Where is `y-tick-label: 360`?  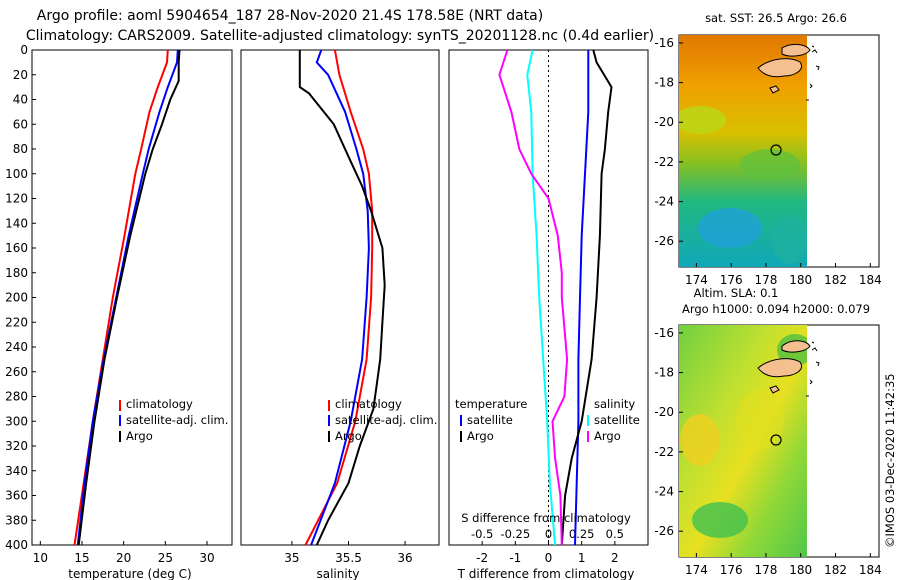
y-tick-label: 360 is located at coordinates (16, 496).